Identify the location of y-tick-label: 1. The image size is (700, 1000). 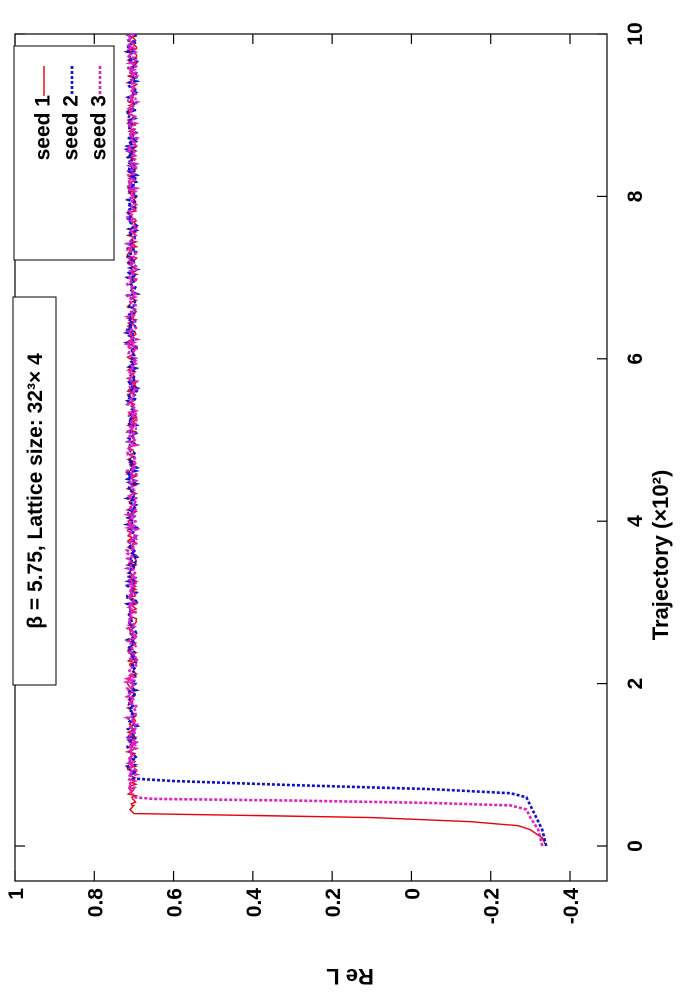
(16, 894).